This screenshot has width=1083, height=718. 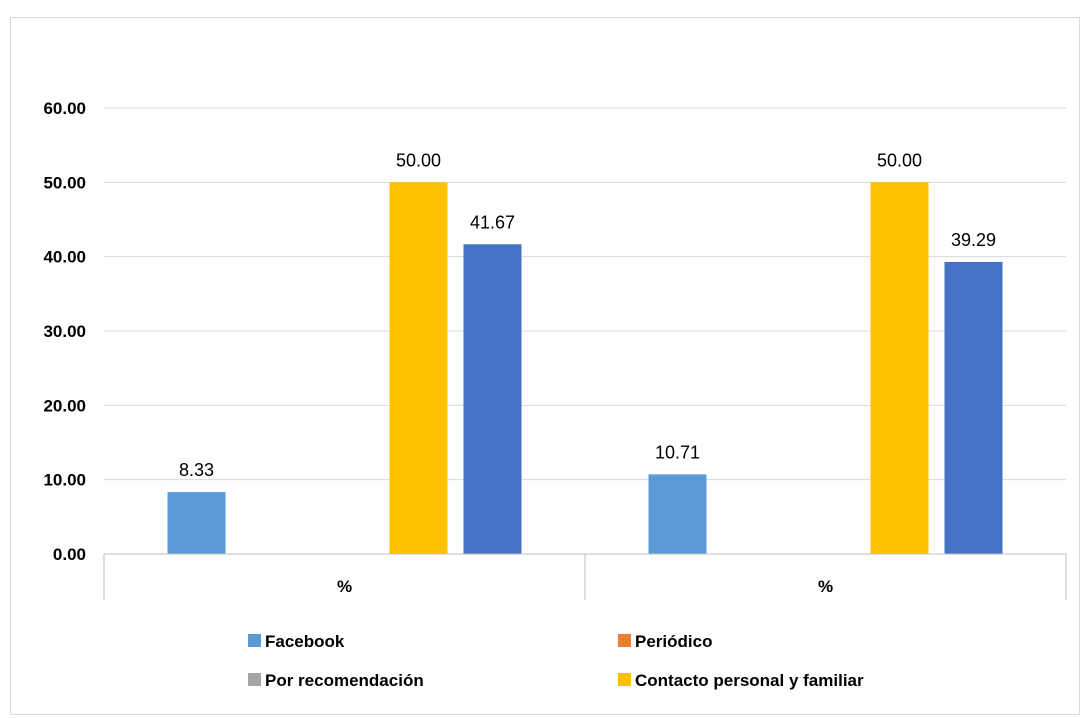 I want to click on legend-label: Por recomendación, so click(x=344, y=680).